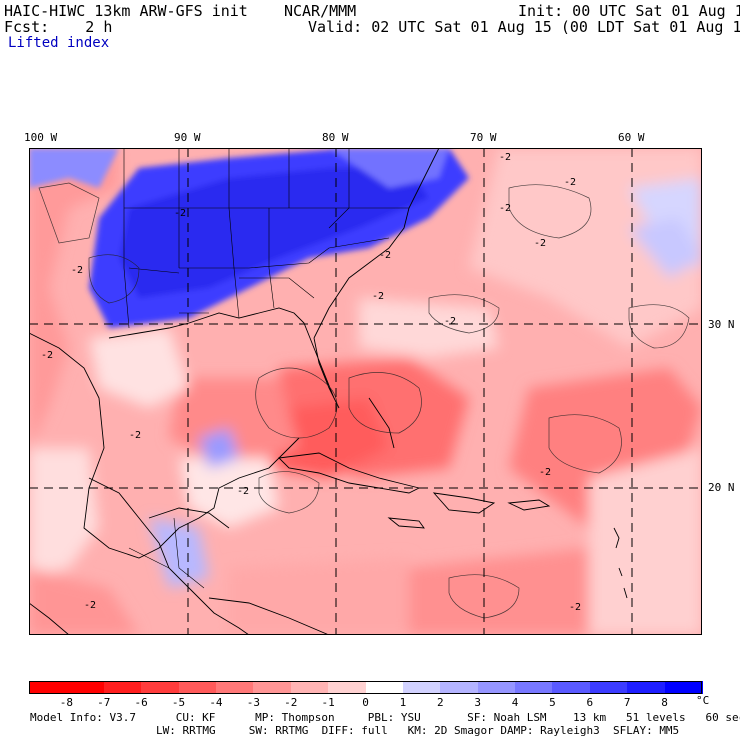 The height and width of the screenshot is (740, 740). What do you see at coordinates (253, 702) in the screenshot?
I see `colorbar-tick-label: -3` at bounding box center [253, 702].